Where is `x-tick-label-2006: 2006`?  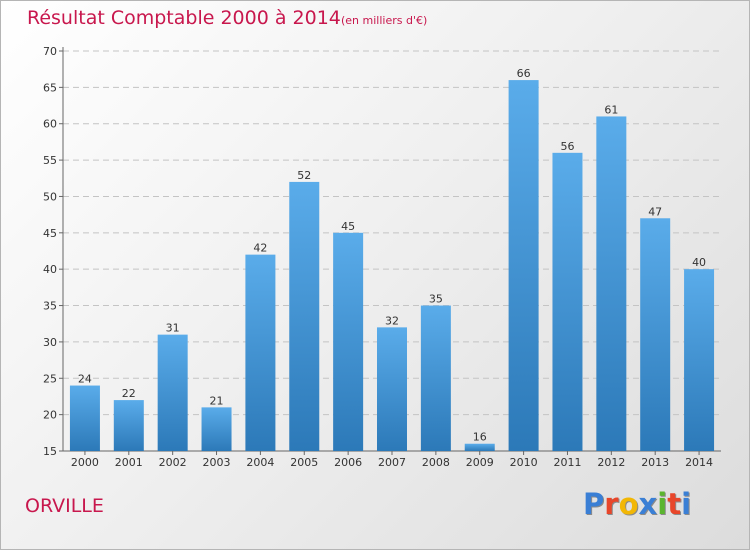
x-tick-label-2006: 2006 is located at coordinates (348, 462).